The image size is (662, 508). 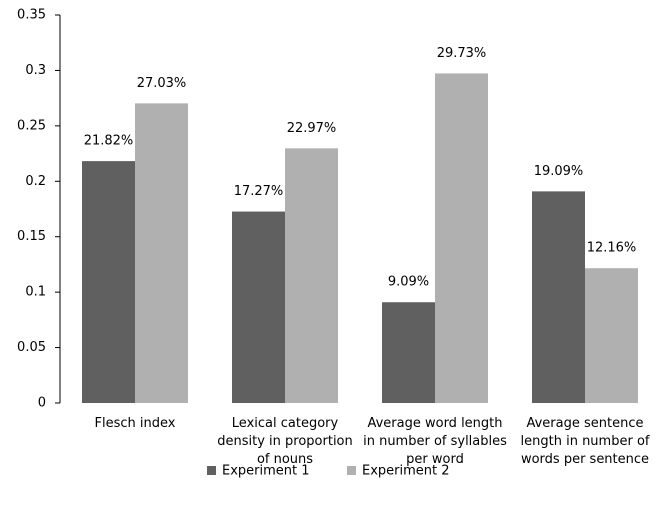 I want to click on y-tick-label: 0.1, so click(x=35, y=292).